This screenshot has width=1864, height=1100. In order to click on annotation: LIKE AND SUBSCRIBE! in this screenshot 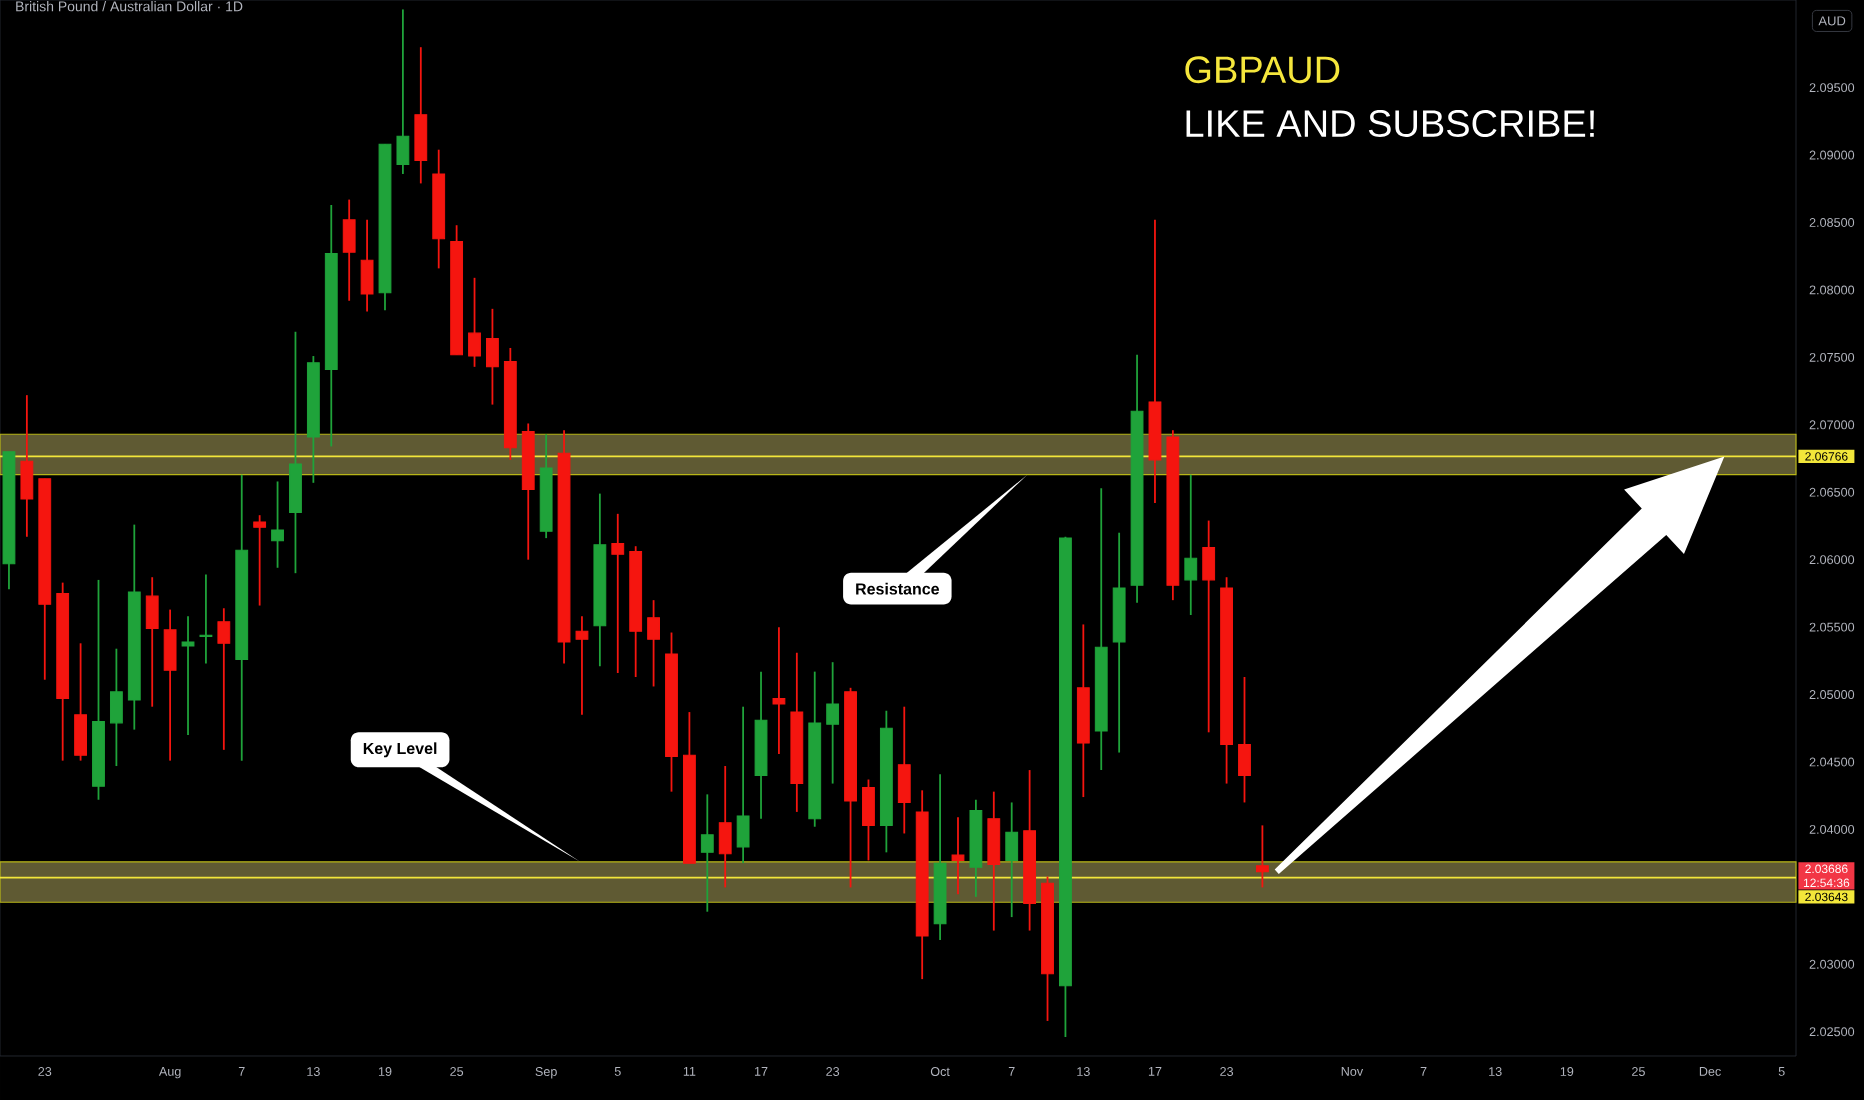, I will do `click(1390, 124)`.